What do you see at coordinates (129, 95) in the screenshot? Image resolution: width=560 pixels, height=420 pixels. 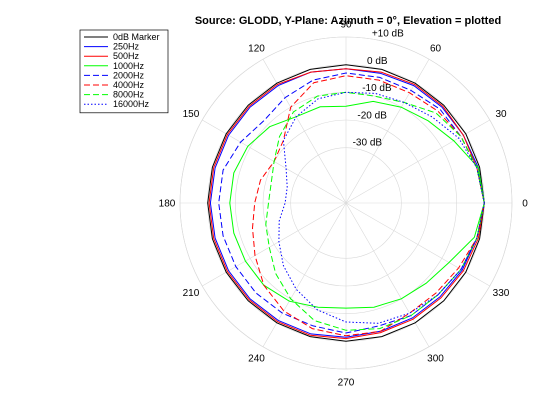 I see `legend-label: 8000Hz` at bounding box center [129, 95].